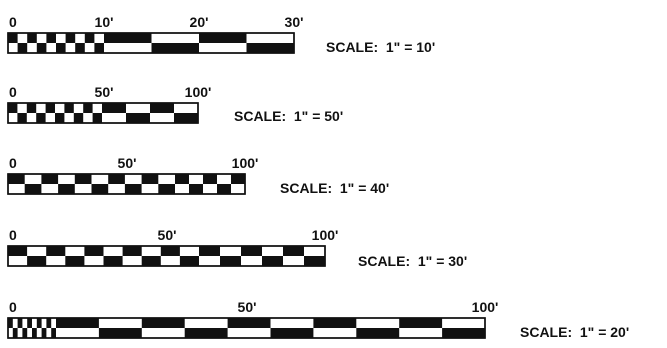 The width and height of the screenshot is (667, 348). I want to click on tick-label: 20', so click(199, 22).